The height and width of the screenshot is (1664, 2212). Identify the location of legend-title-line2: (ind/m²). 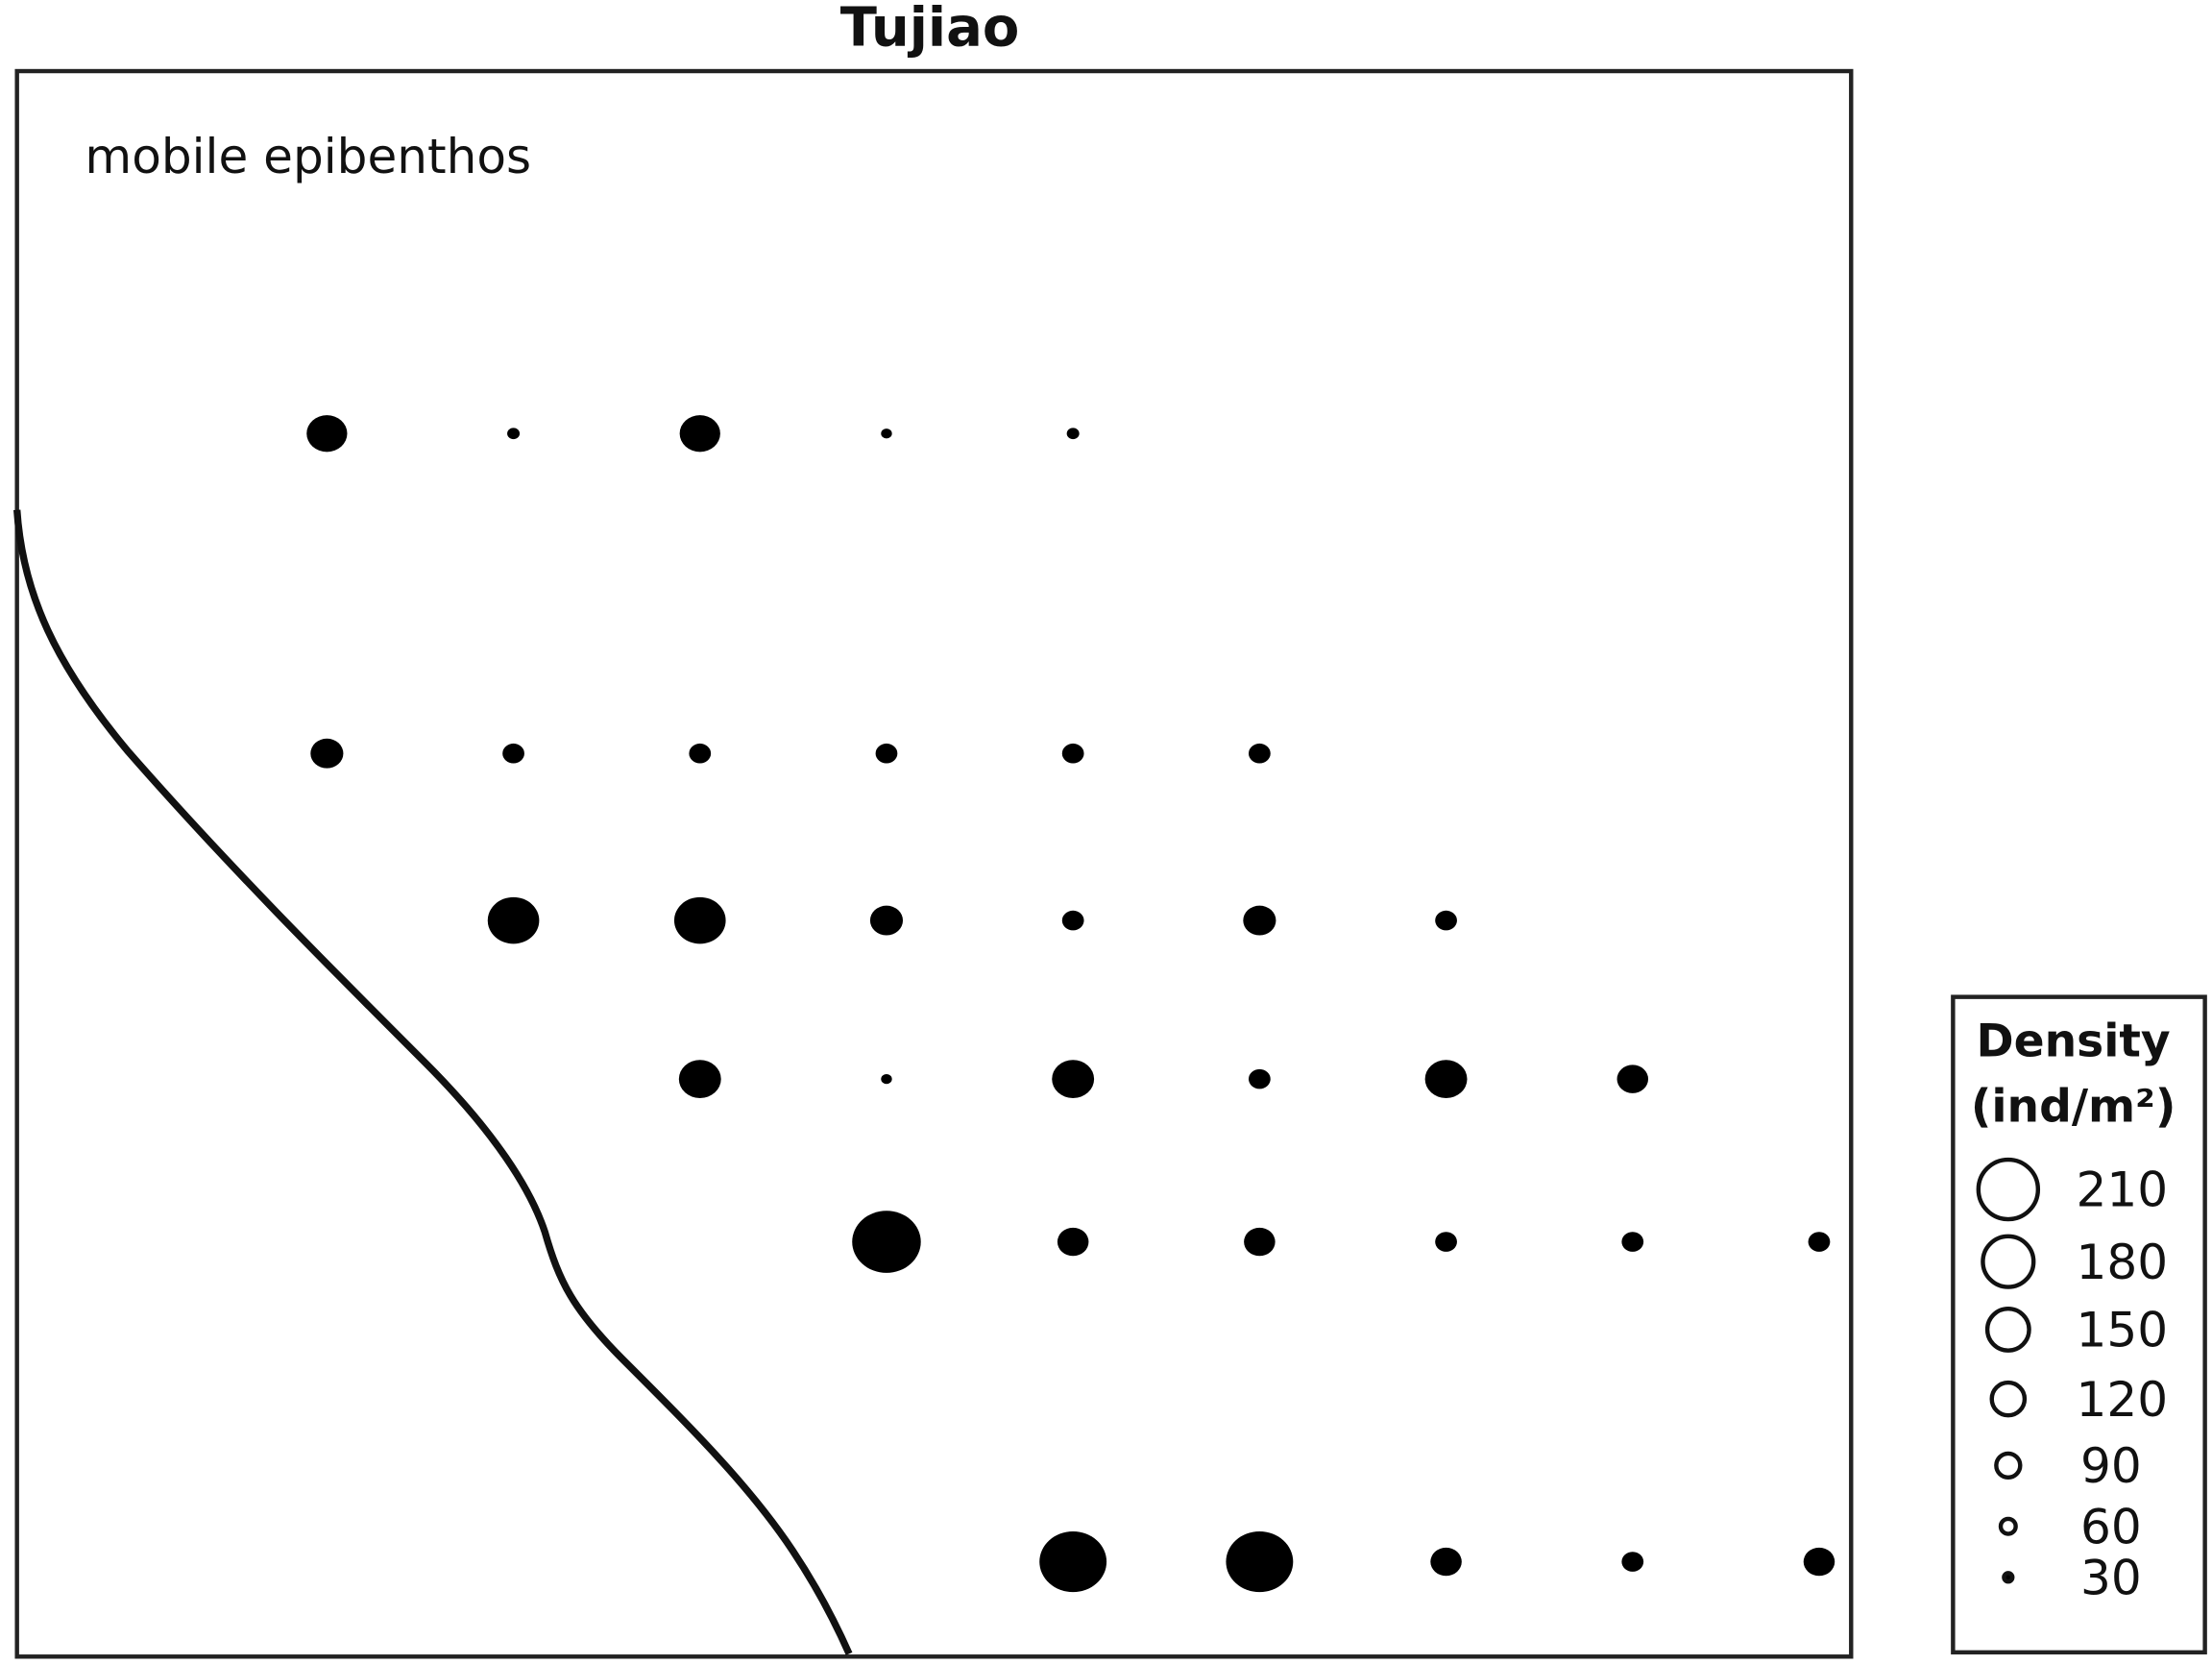
(2073, 1106).